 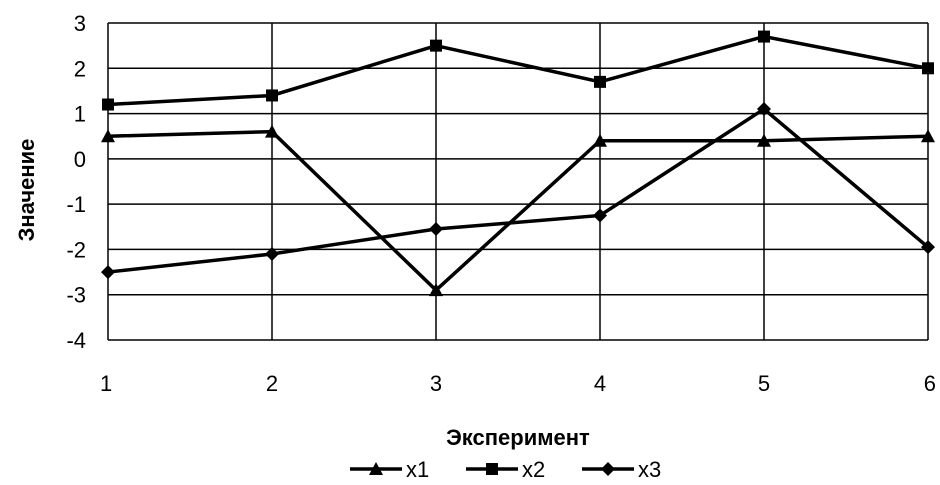 What do you see at coordinates (608, 469) in the screenshot?
I see `legend-marker-x3` at bounding box center [608, 469].